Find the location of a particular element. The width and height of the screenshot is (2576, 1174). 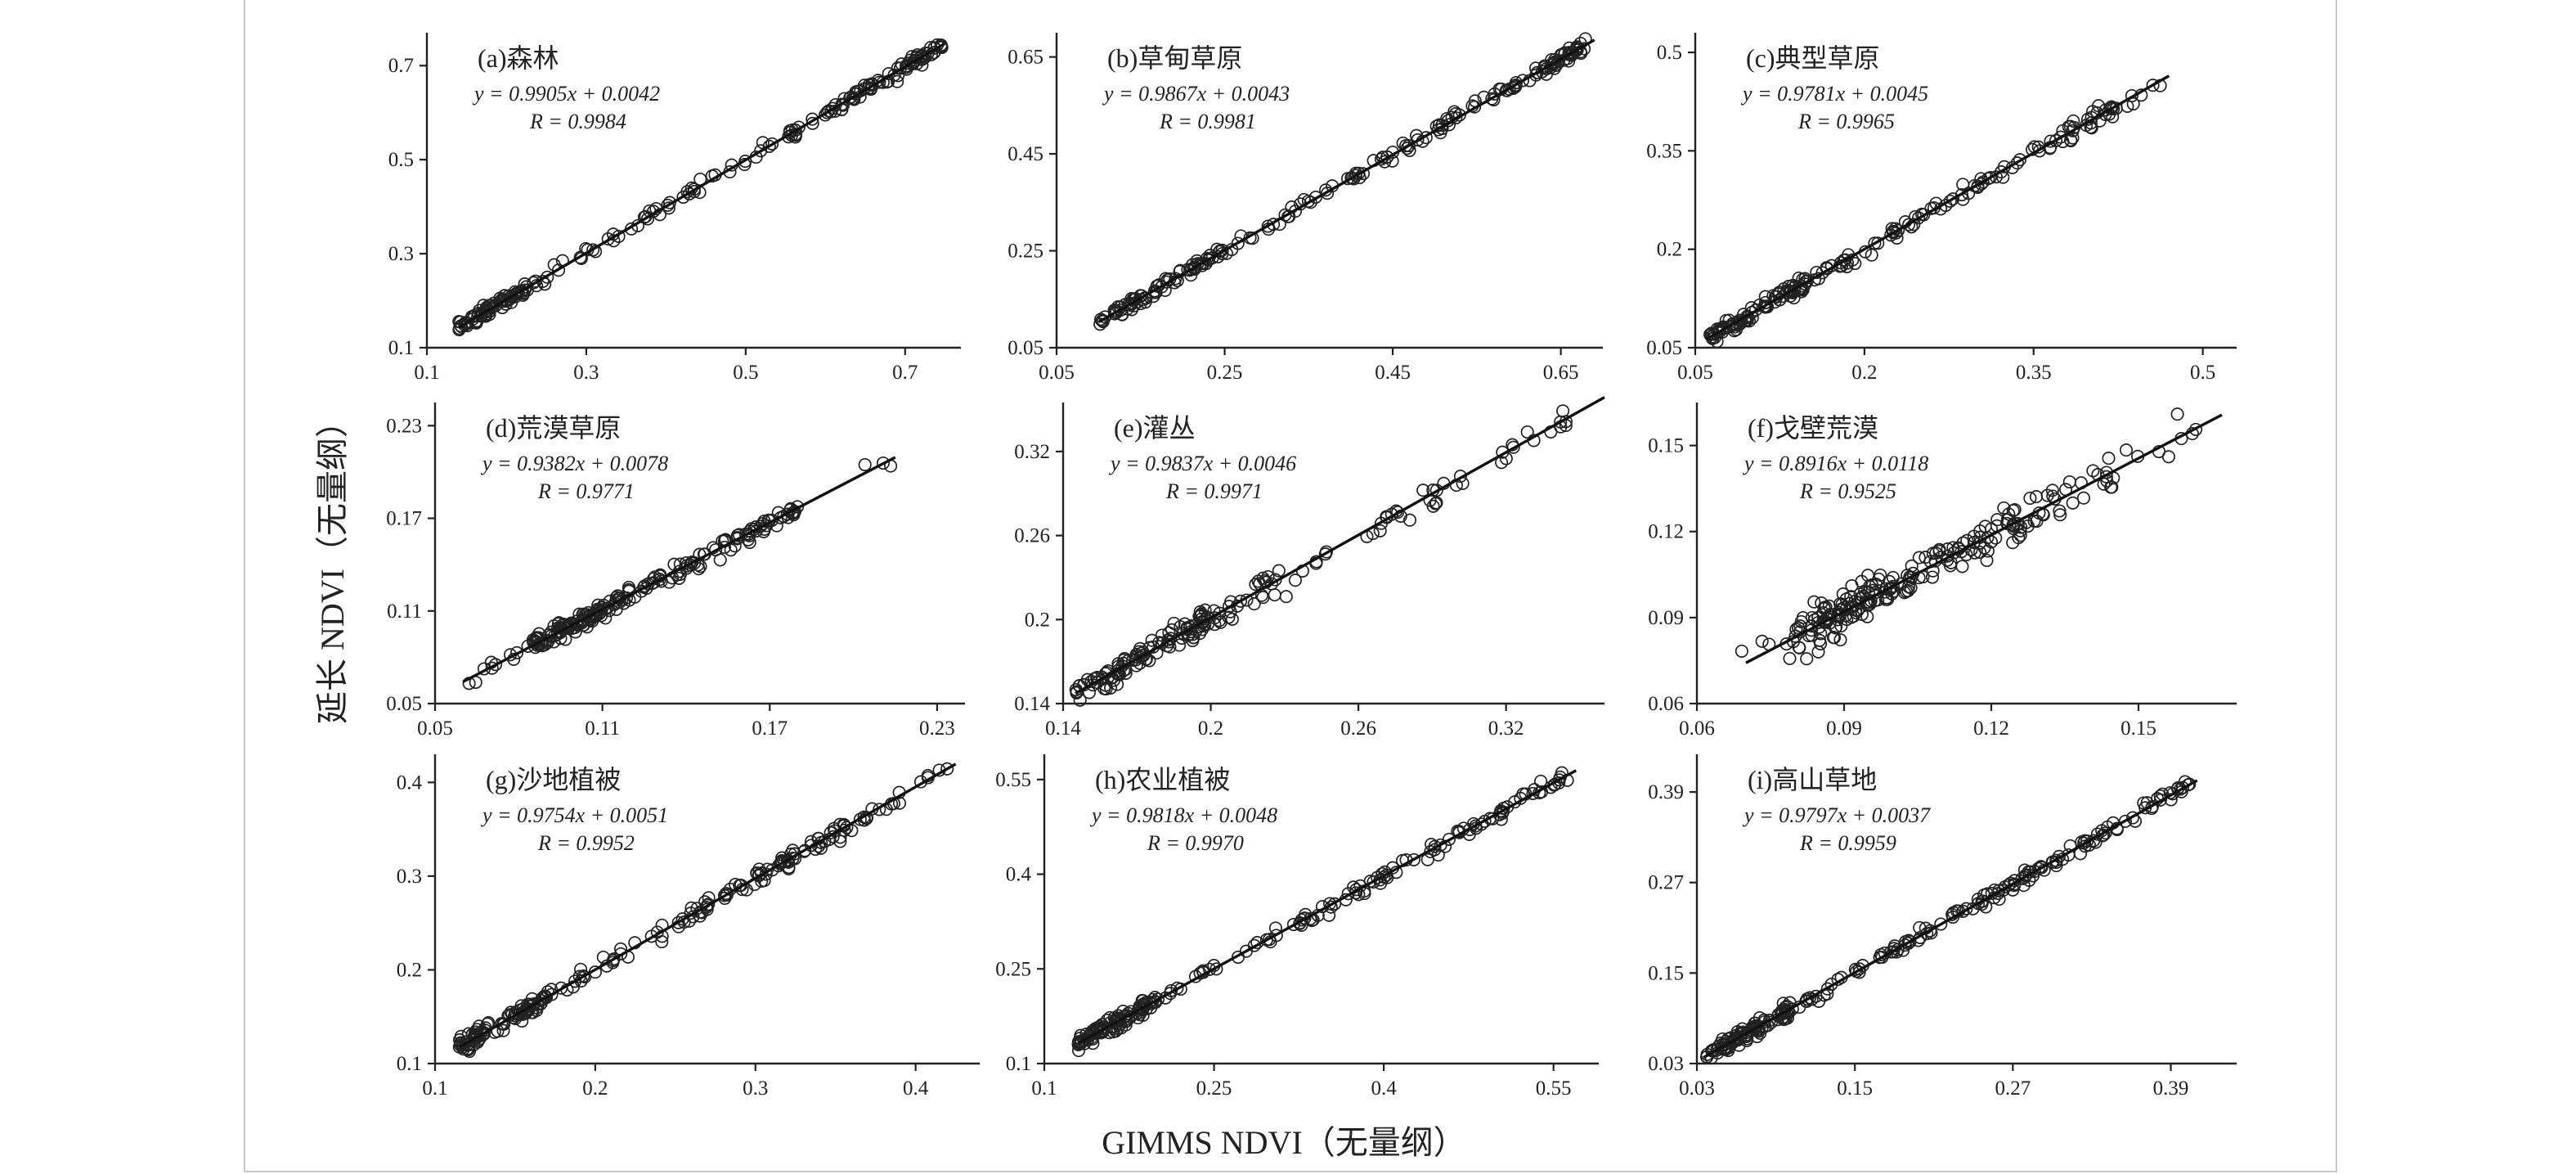

correlation-r: R = 0.9984 is located at coordinates (577, 121).